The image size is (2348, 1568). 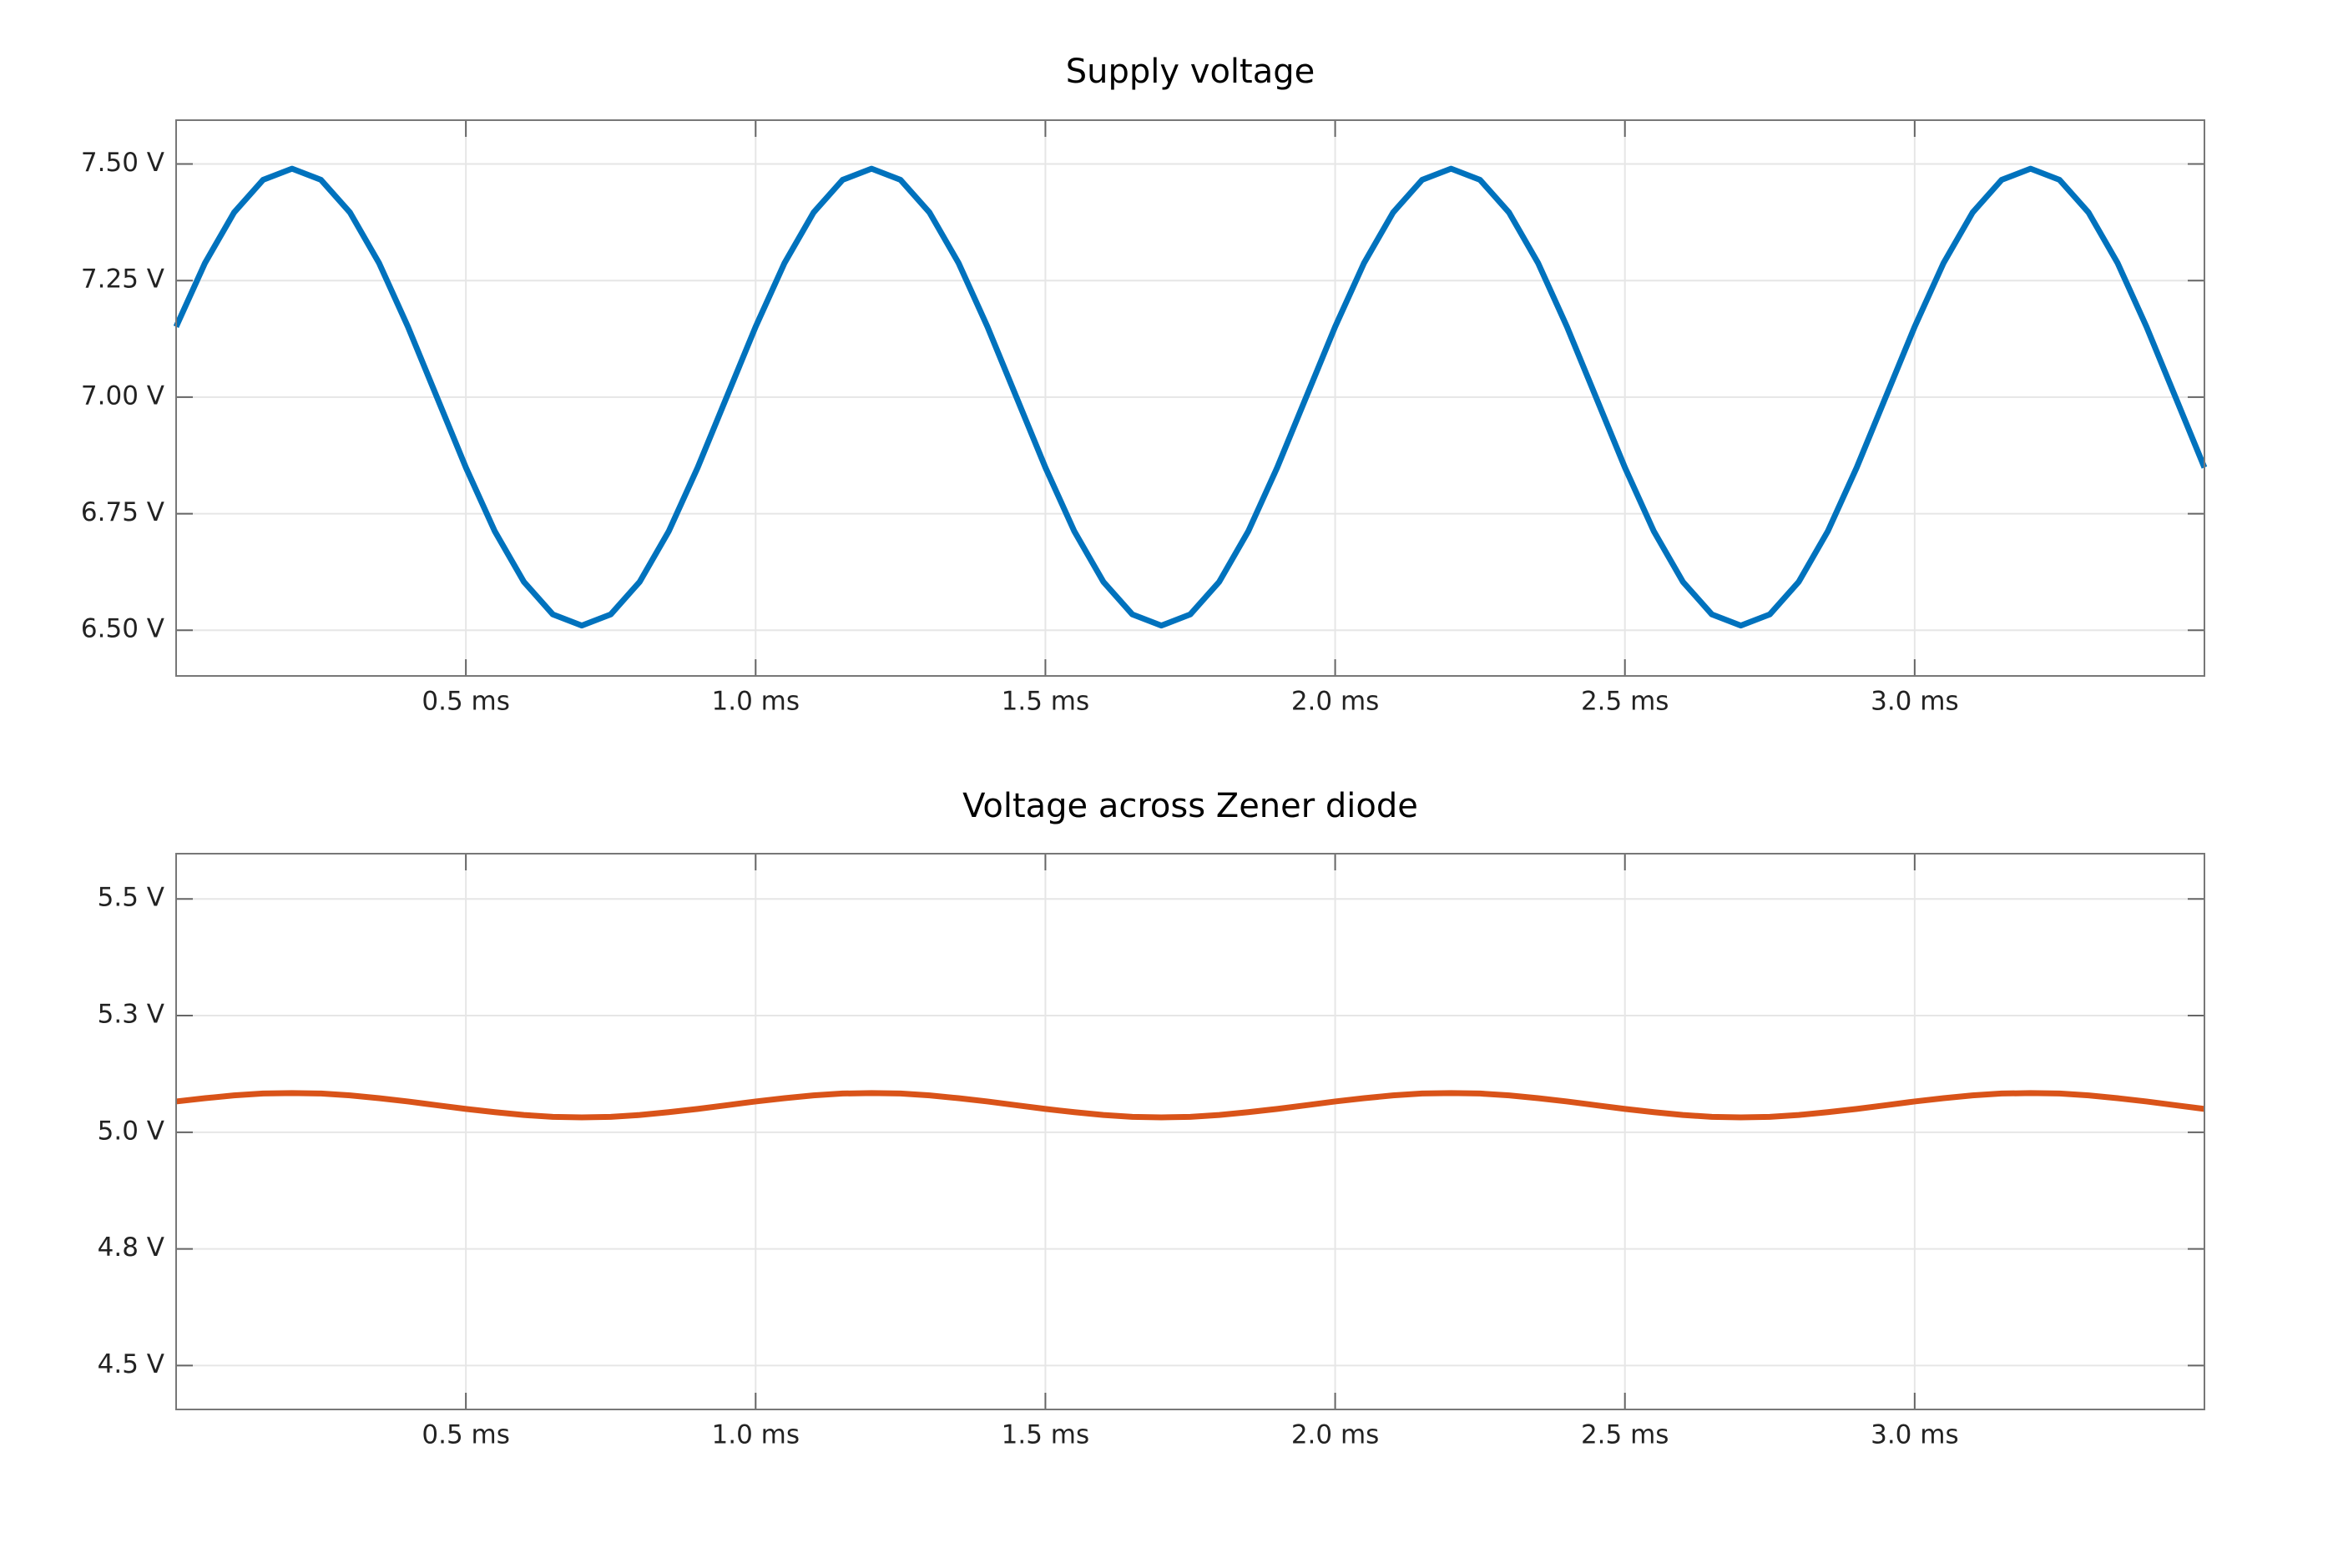 I want to click on y-tick-label: 5.3 V, so click(x=131, y=1015).